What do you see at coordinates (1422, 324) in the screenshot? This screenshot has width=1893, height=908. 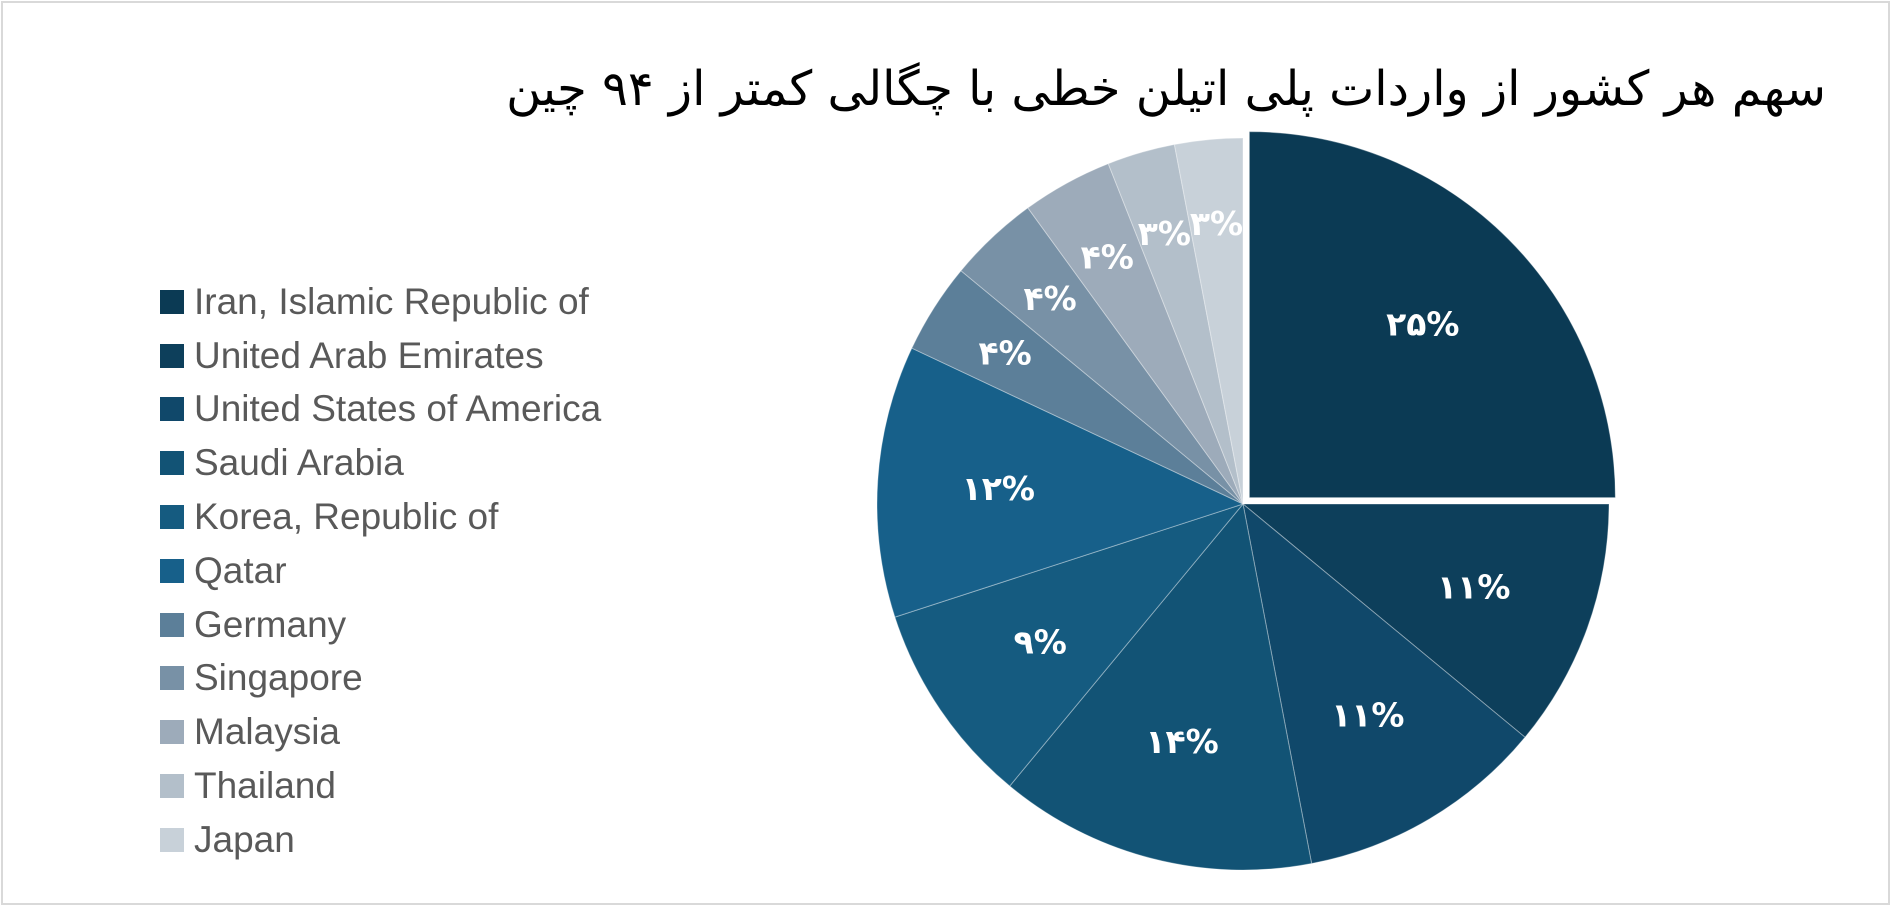 I see `data-label-iran-islamic-republic-of: ۲۵%` at bounding box center [1422, 324].